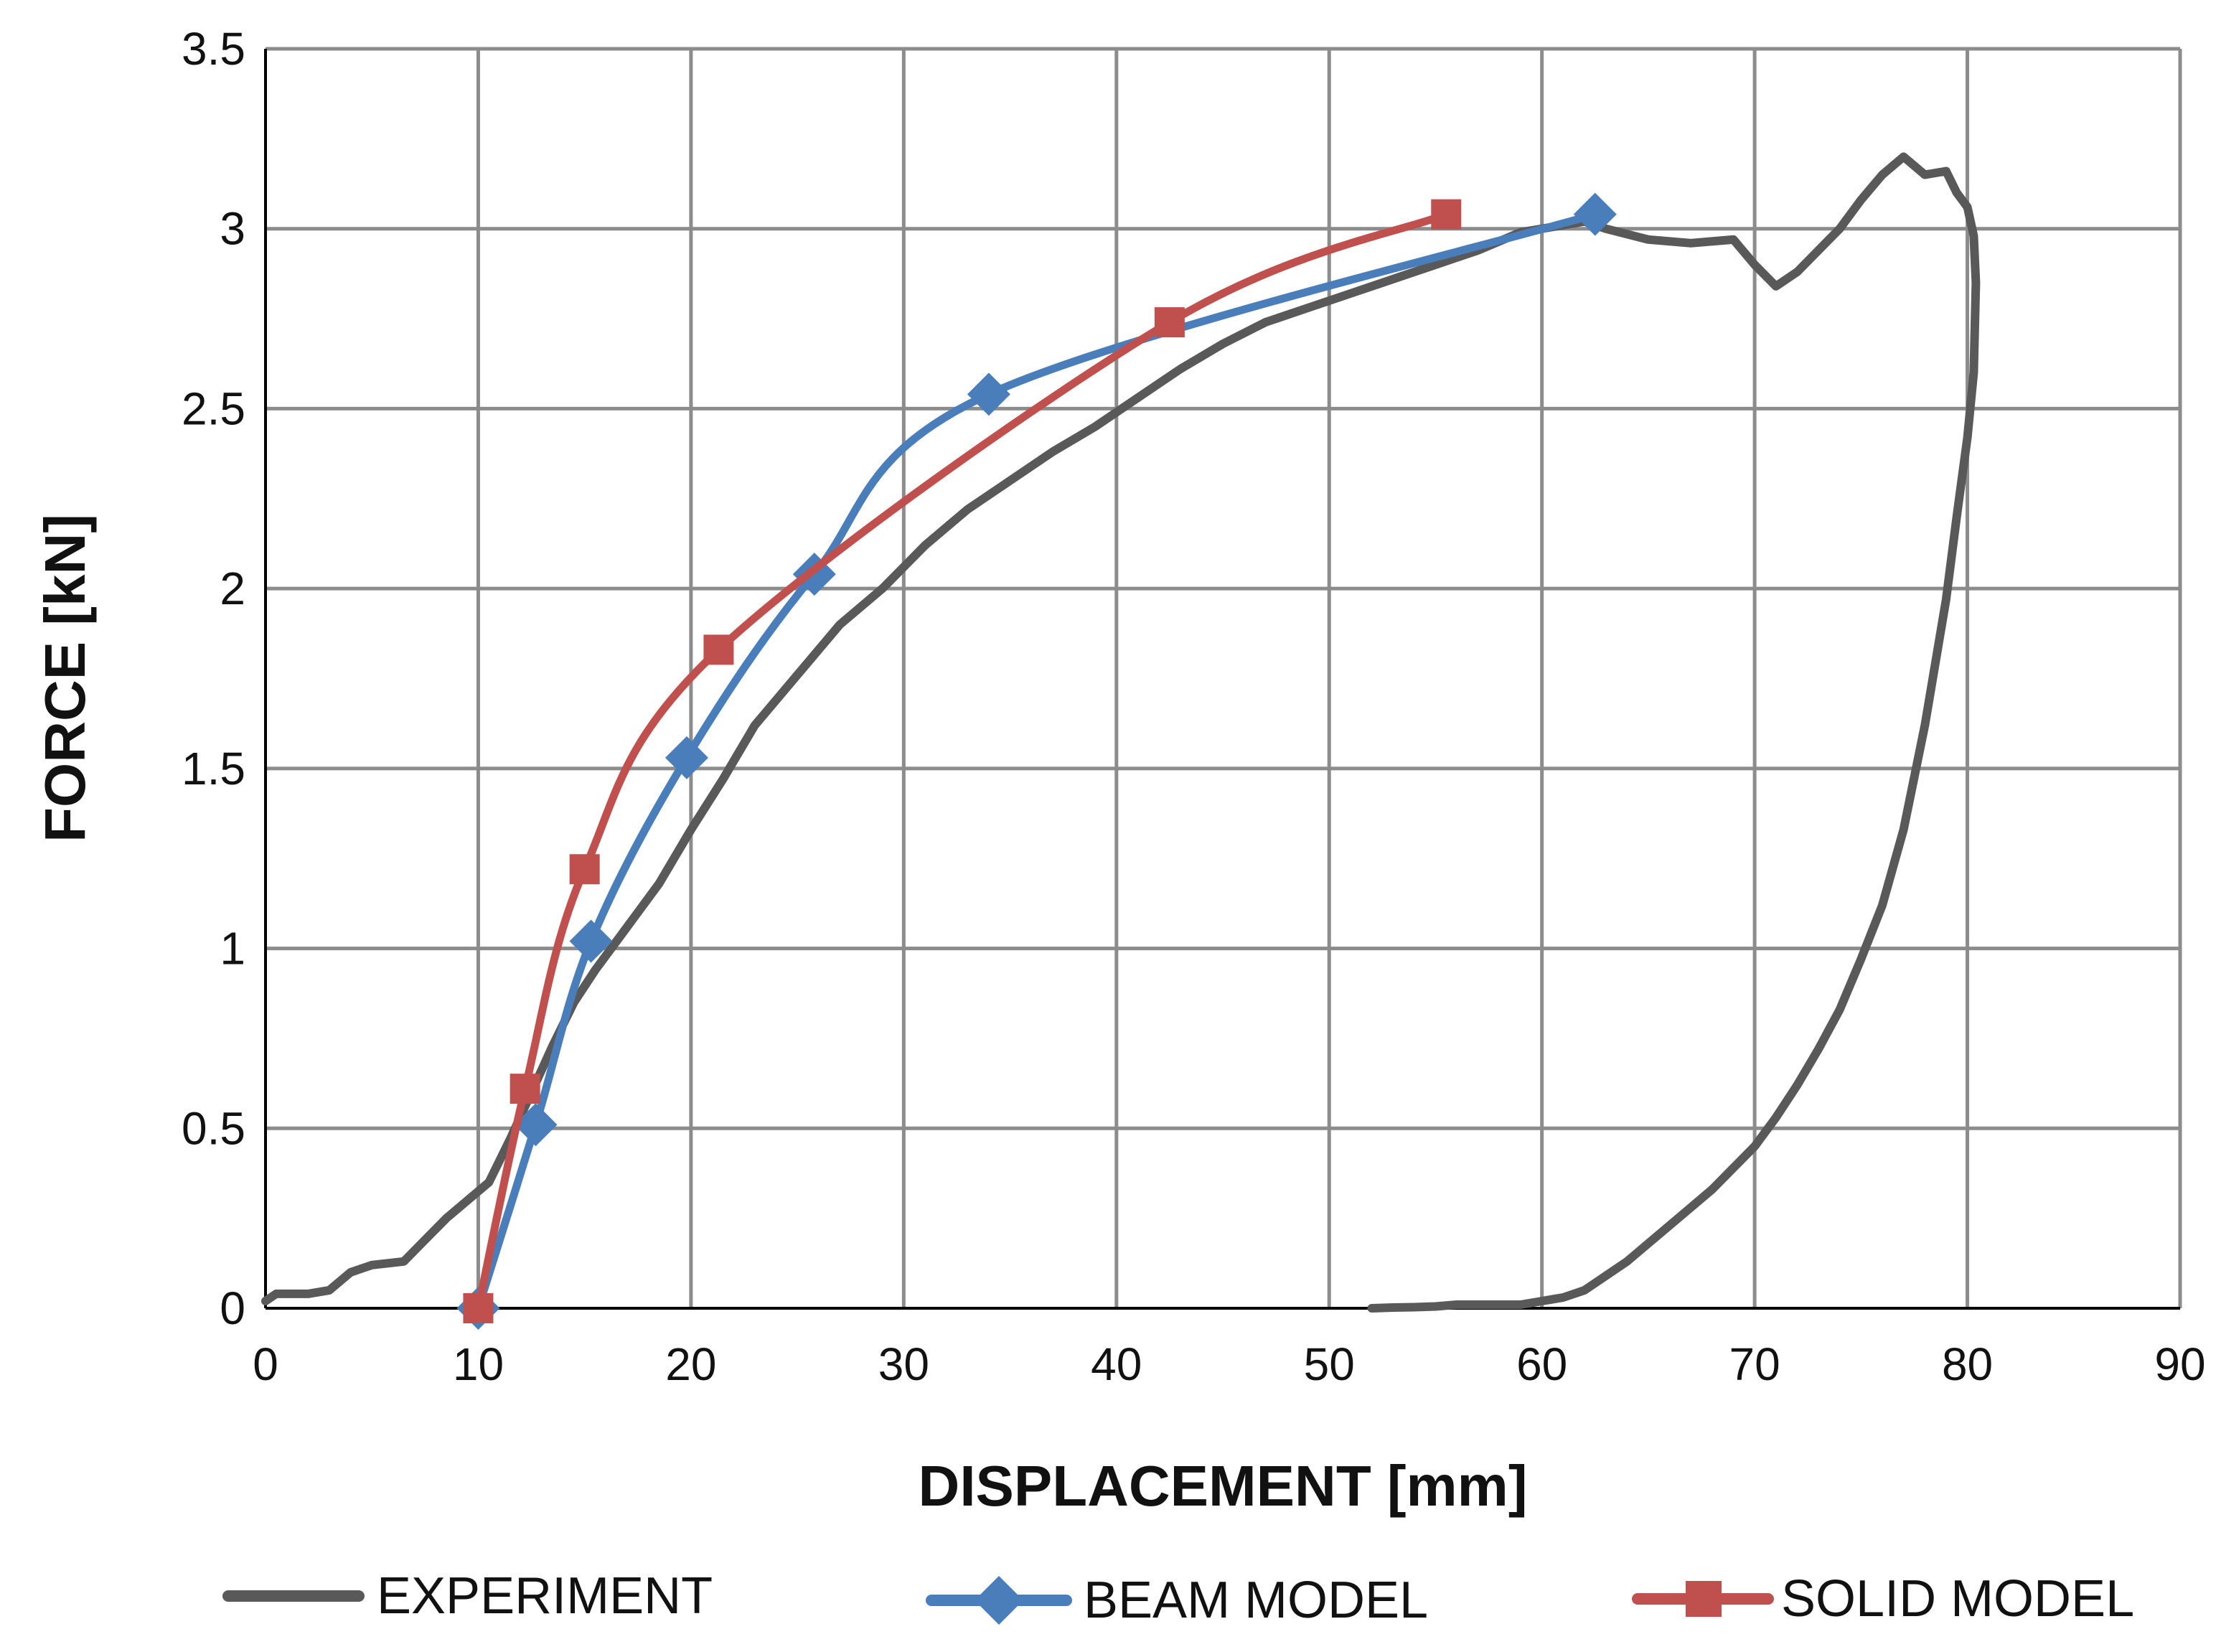 The height and width of the screenshot is (1652, 2216). I want to click on y-tick-label: 0, so click(232, 1308).